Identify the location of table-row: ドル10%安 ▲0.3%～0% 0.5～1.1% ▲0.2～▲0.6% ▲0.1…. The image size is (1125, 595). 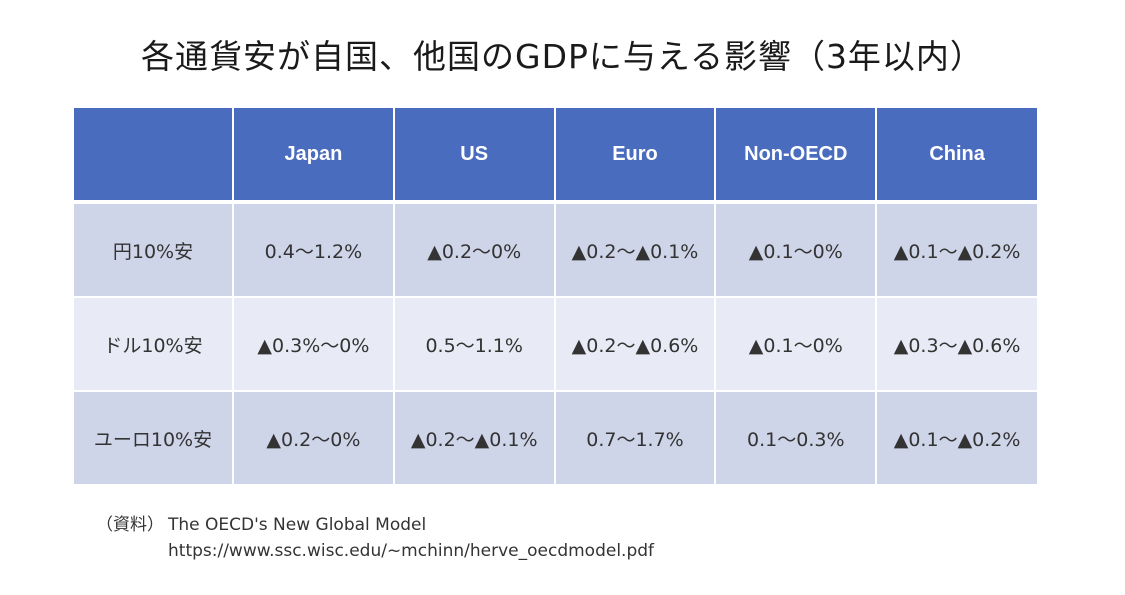
(555, 344).